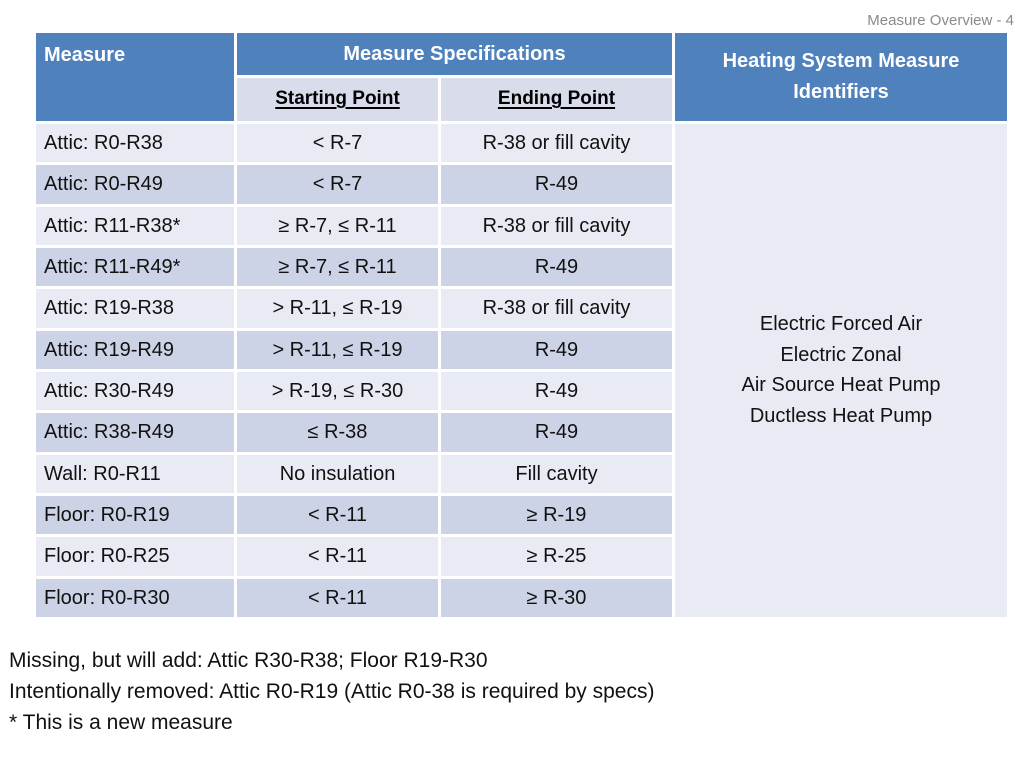 The image size is (1024, 768). What do you see at coordinates (135, 473) in the screenshot?
I see `row-measure-cell: Wall: R0-R11` at bounding box center [135, 473].